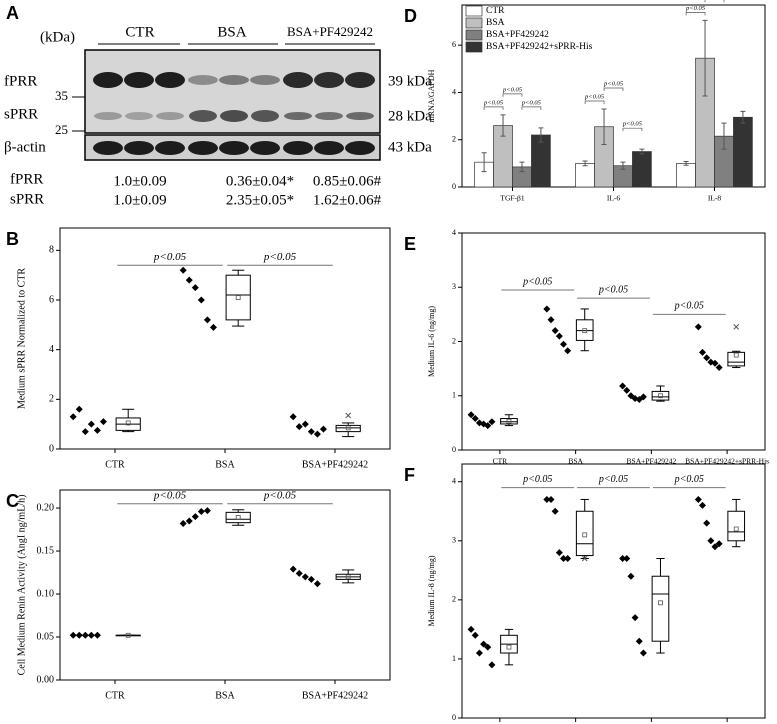  I want to click on y-tick-label: 8, so click(51, 250).